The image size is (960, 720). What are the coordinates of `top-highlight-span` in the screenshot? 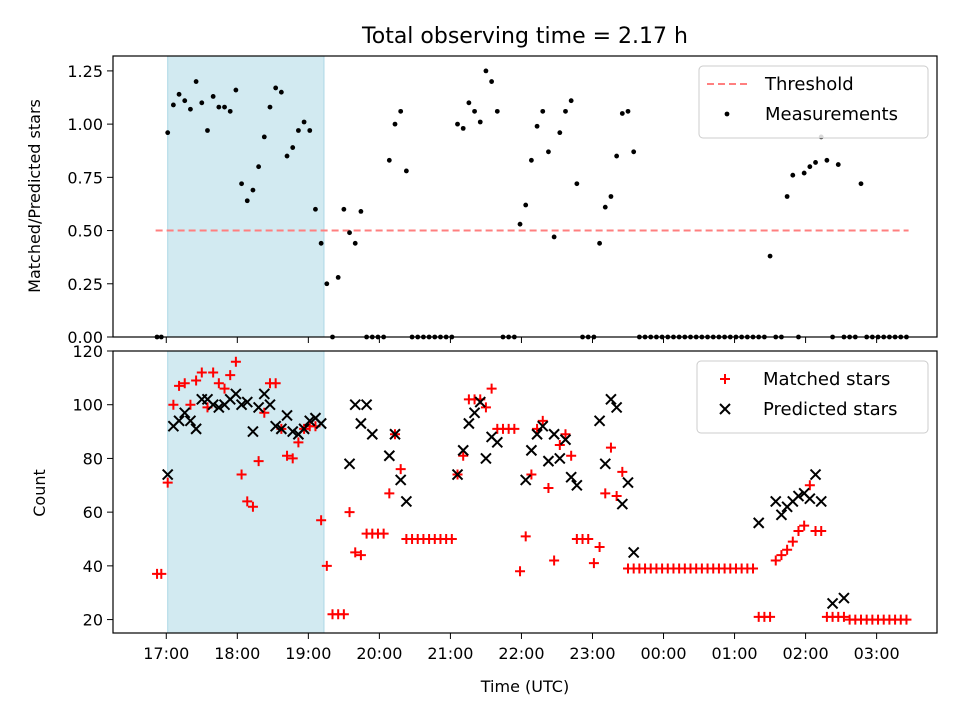 It's located at (246, 196).